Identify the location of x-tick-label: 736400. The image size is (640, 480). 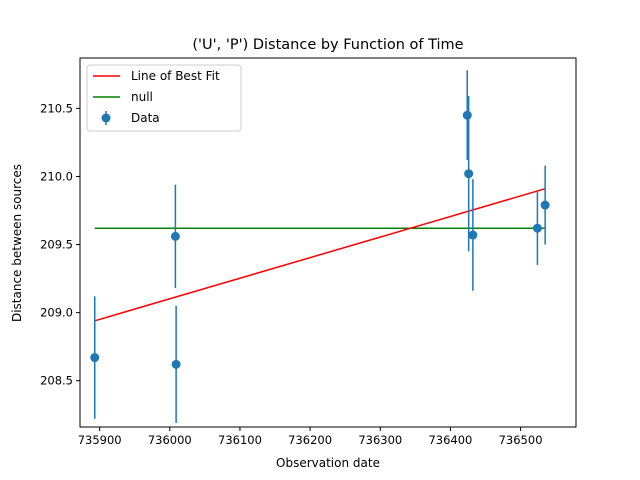
(450, 440).